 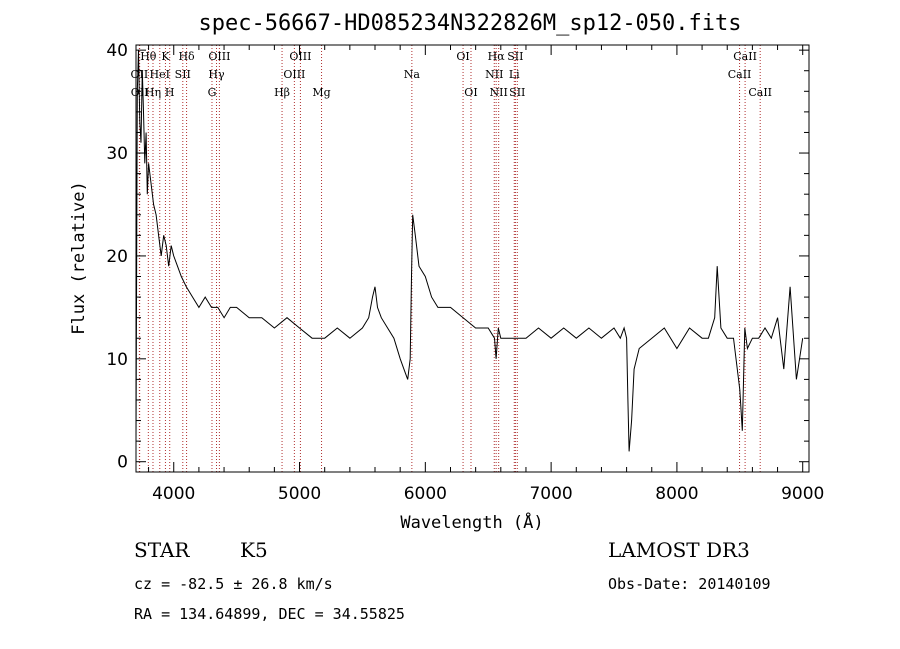 I want to click on line-label: K, so click(x=165, y=56).